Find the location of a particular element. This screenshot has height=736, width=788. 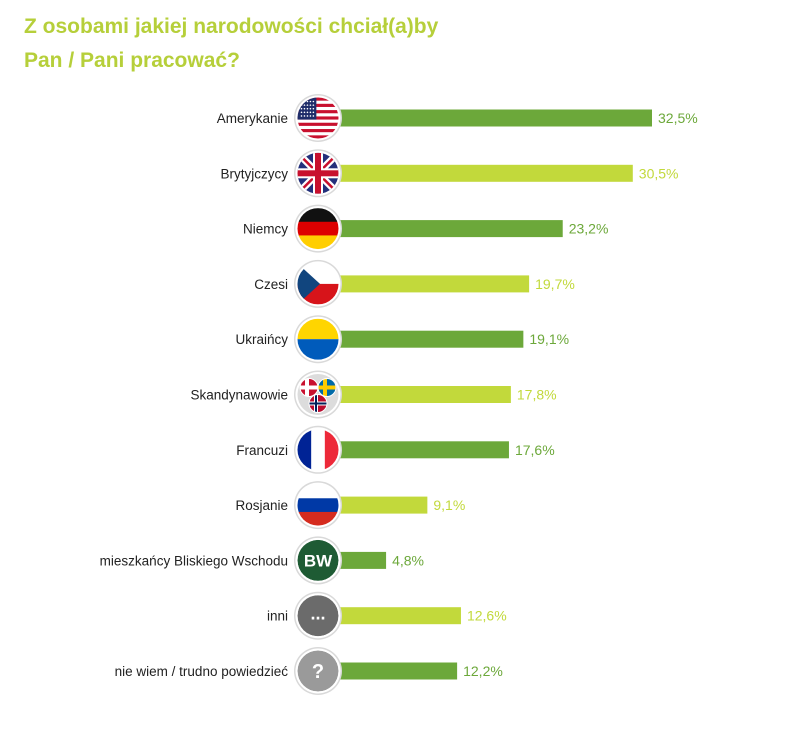

category-label: Rosjanie is located at coordinates (261, 505).